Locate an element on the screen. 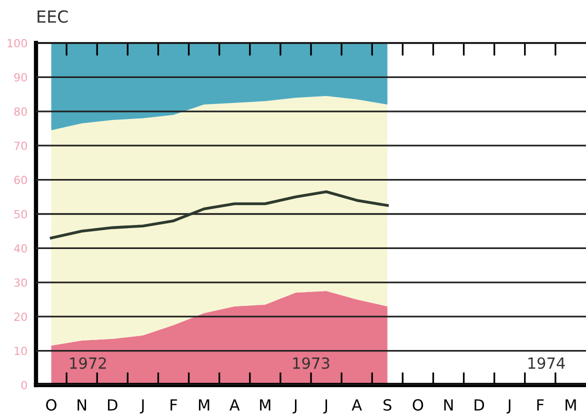  y-tick-label: 60 is located at coordinates (20, 180).